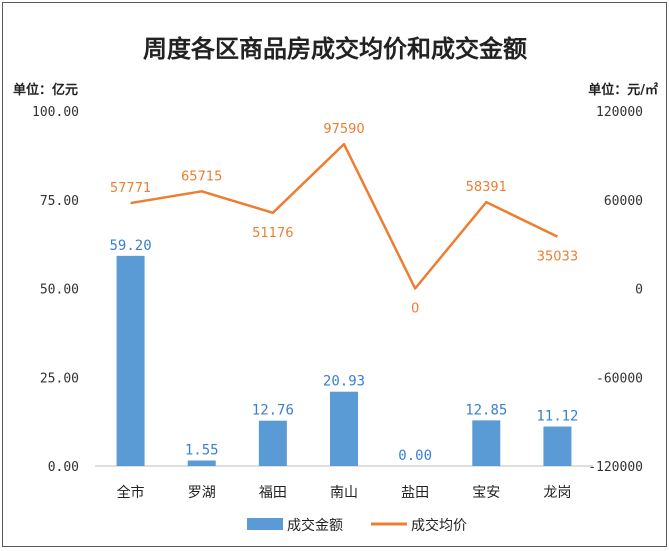 The height and width of the screenshot is (551, 669). What do you see at coordinates (130, 246) in the screenshot?
I see `bar-data-label: 59.20` at bounding box center [130, 246].